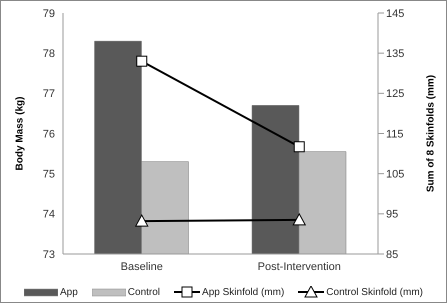 This screenshot has height=303, width=447. What do you see at coordinates (395, 94) in the screenshot?
I see `y2-tick-label: 125` at bounding box center [395, 94].